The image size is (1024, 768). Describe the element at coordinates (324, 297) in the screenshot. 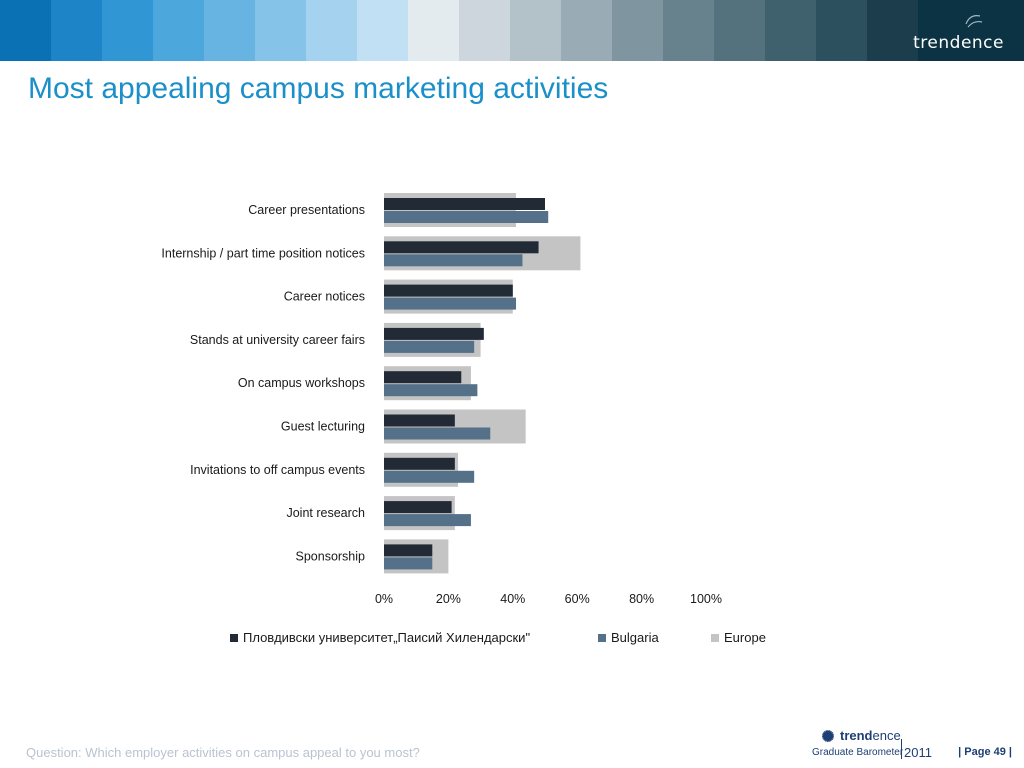

I see `category-label: Career notices` at that location.